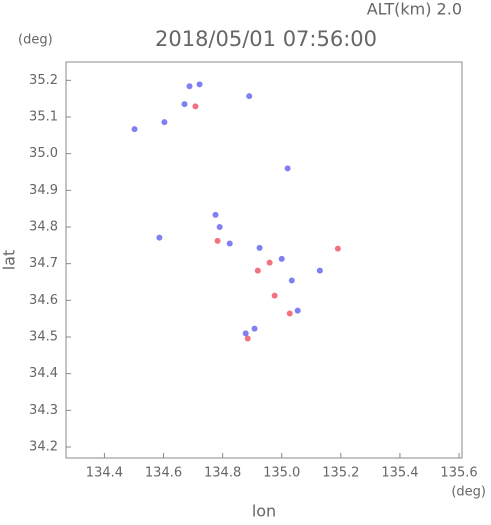 This screenshot has height=525, width=491. Describe the element at coordinates (43, 190) in the screenshot. I see `y-tick-label: 34.9` at that location.